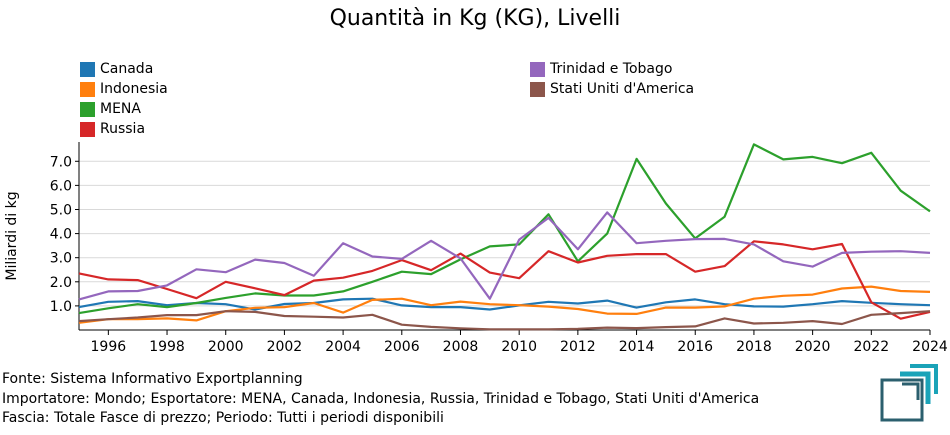  Describe the element at coordinates (475, 18) in the screenshot. I see `chart-title: Quantità in Kg (KG), Livelli` at that location.